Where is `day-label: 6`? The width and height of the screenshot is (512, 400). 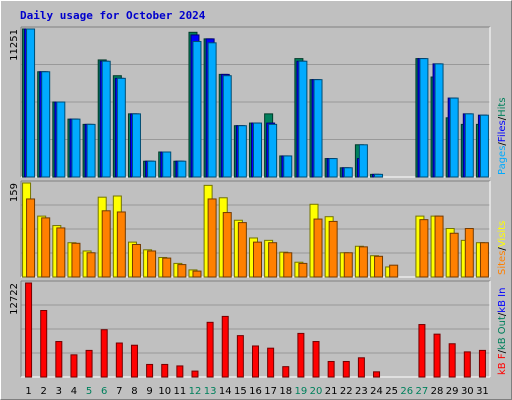
day-label: 6 is located at coordinates (104, 391).